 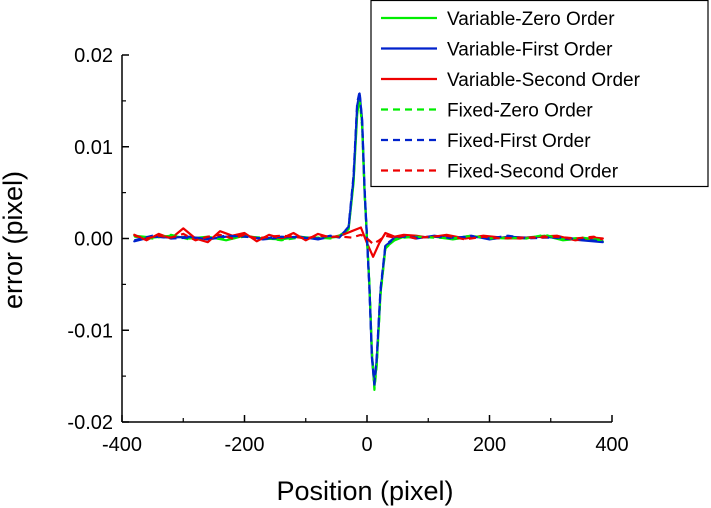 I want to click on legend-label-0: Variable-Zero Order, so click(x=531, y=19).